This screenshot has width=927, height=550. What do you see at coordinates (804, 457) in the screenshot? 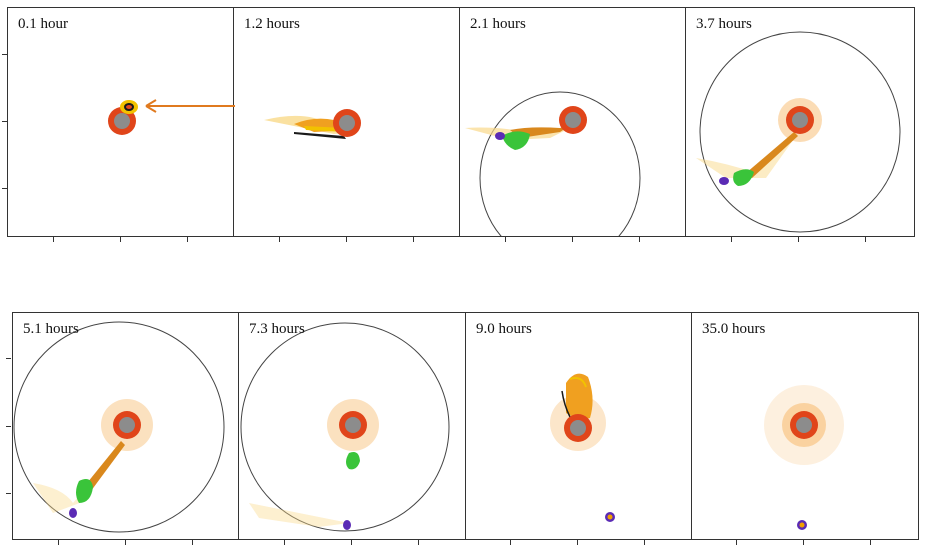
I see `panel-8-graphic` at bounding box center [804, 457].